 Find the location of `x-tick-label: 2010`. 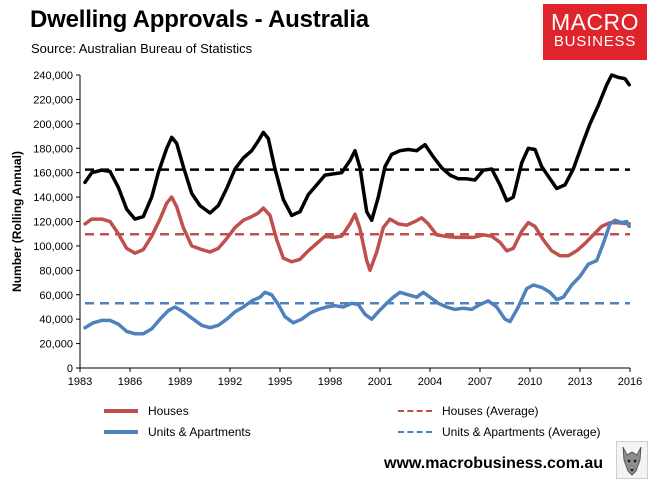

x-tick-label: 2010 is located at coordinates (530, 382).